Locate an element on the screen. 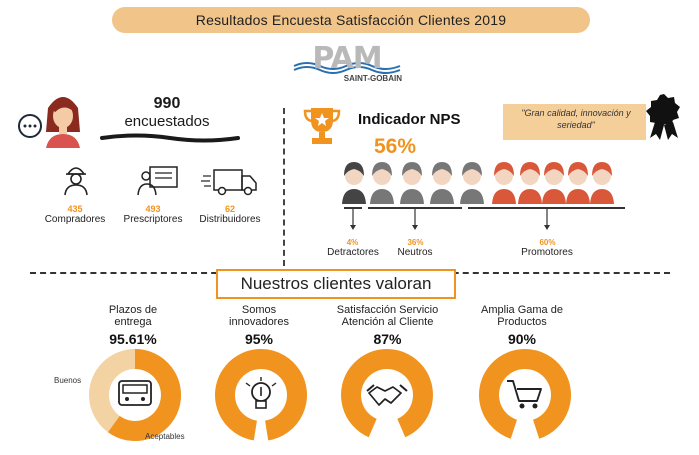 The image size is (699, 455). category-pct-1: 95.61% is located at coordinates (133, 339).